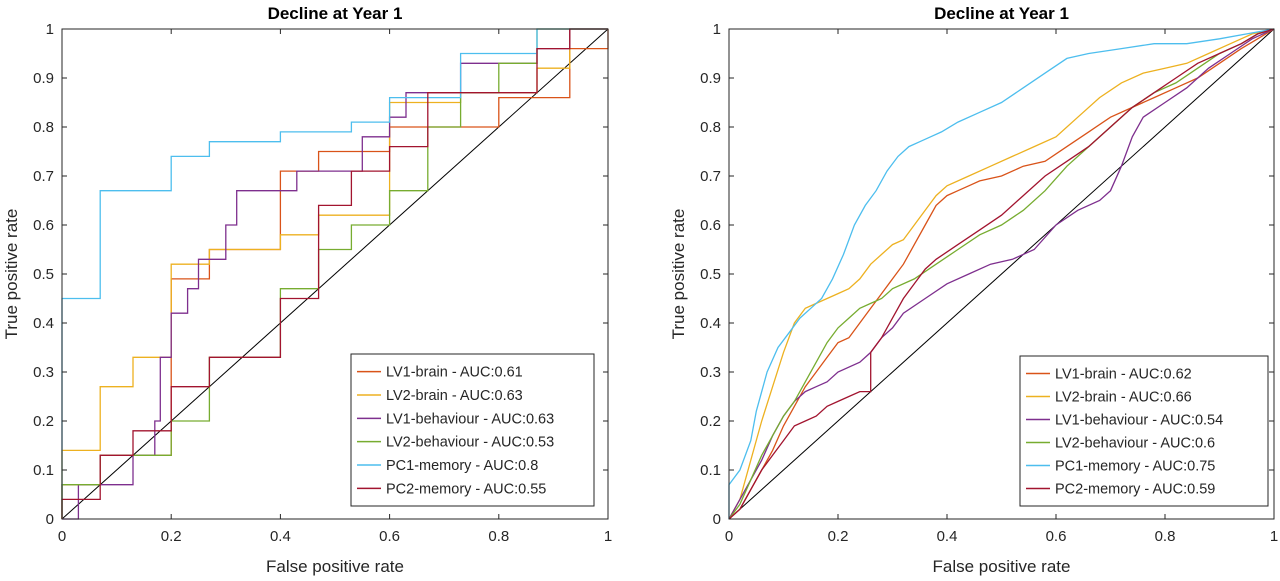 Image resolution: width=1280 pixels, height=581 pixels. What do you see at coordinates (462, 466) in the screenshot?
I see `legend-label: PC1-memory - AUC:0.8` at bounding box center [462, 466].